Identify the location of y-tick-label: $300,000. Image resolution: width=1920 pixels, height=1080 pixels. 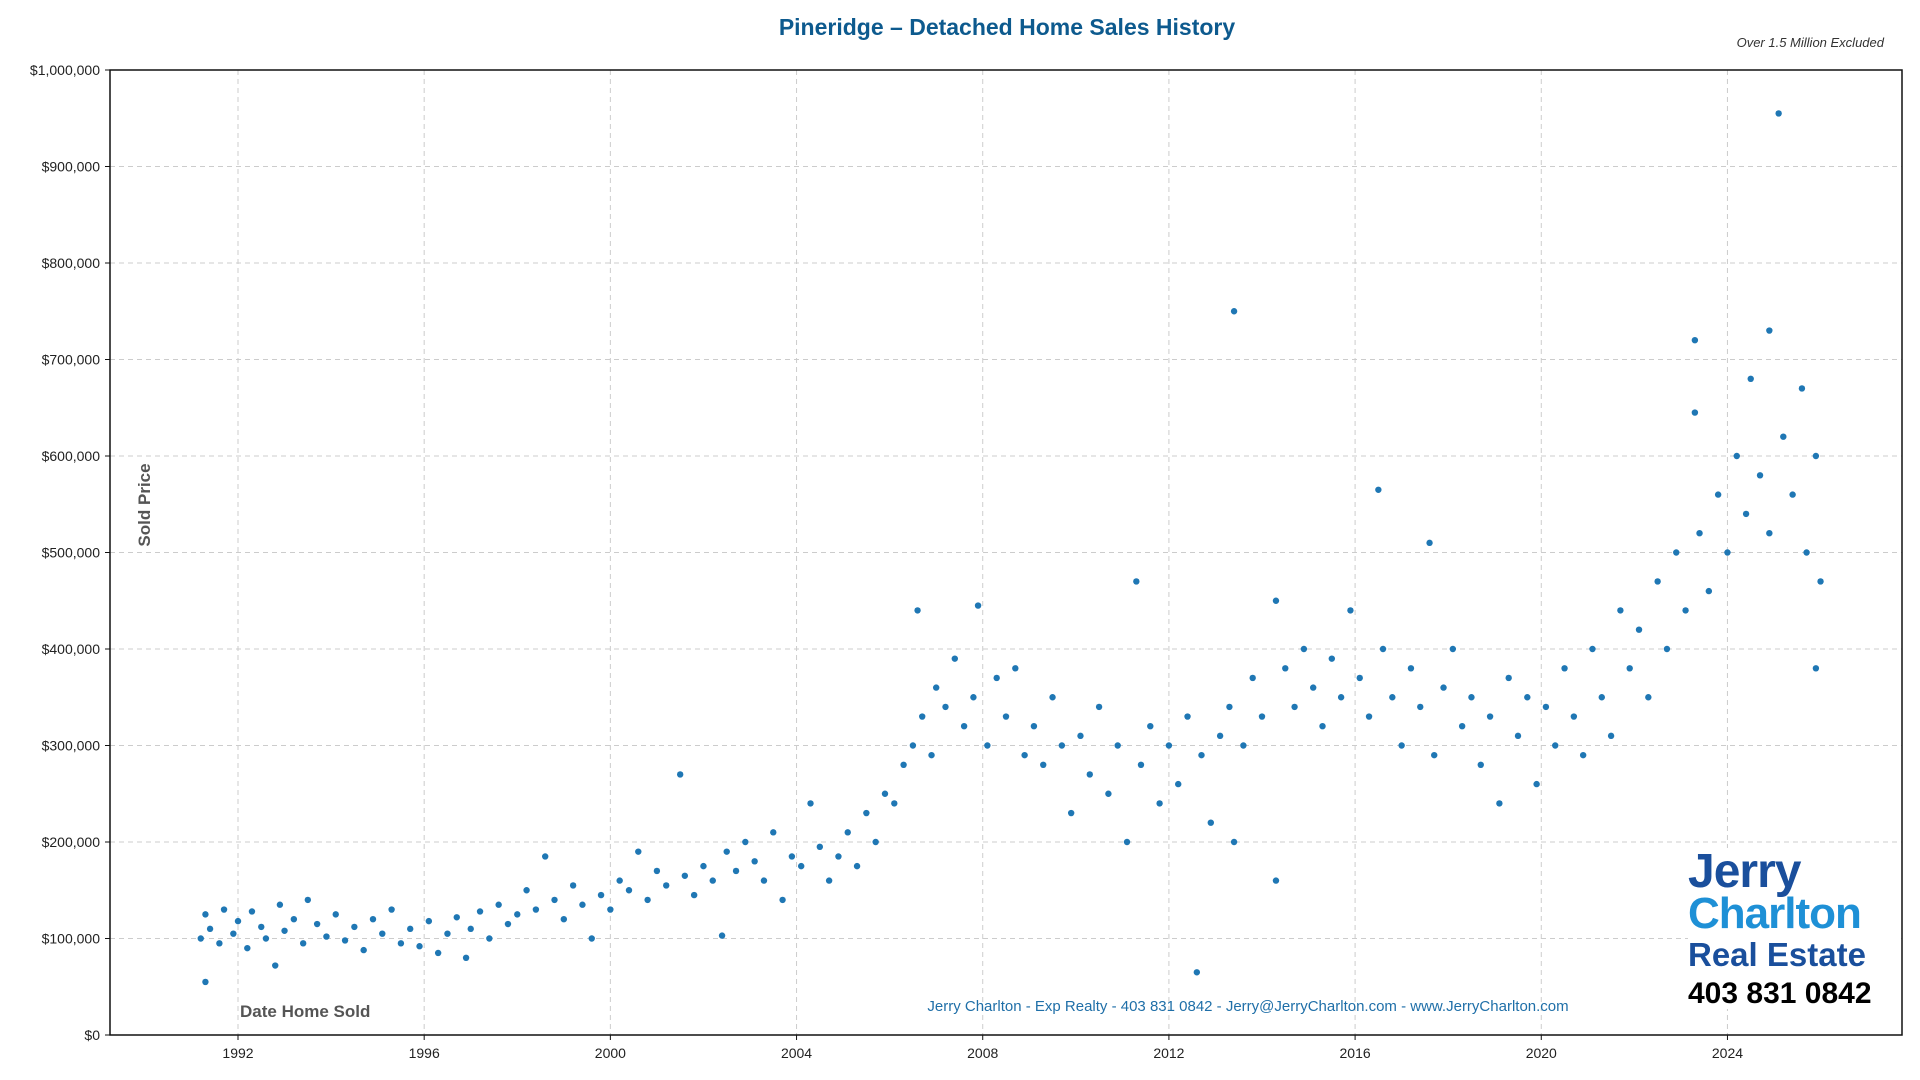
(71, 746).